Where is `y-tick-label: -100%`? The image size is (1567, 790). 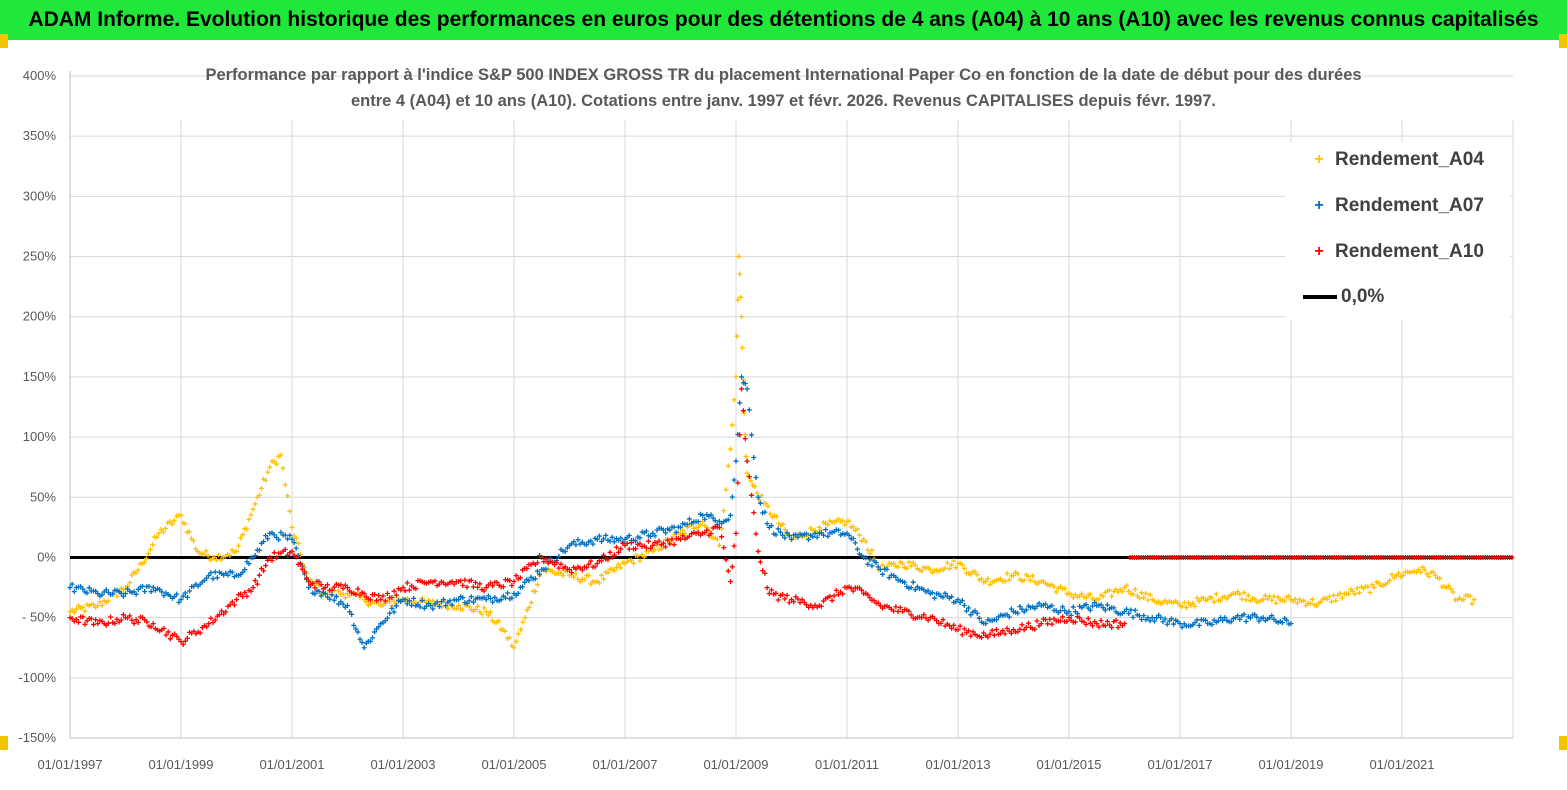
y-tick-label: -100% is located at coordinates (37, 677).